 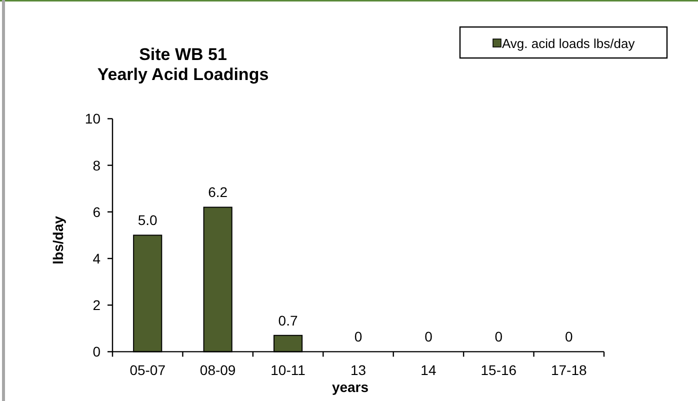 I want to click on y-tick-label: 4, so click(x=96, y=258).